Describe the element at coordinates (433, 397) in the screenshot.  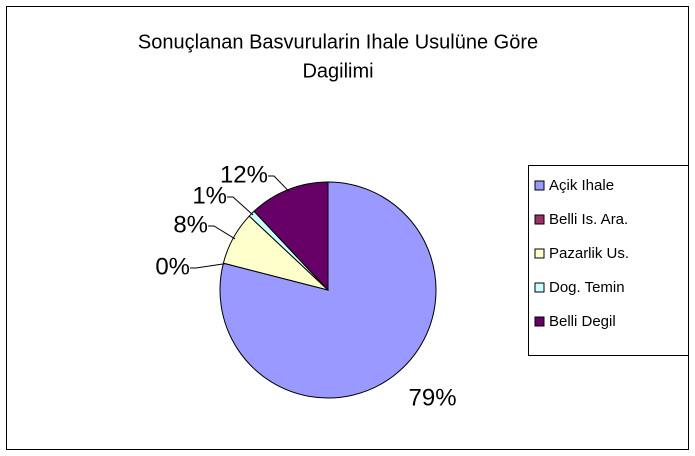
I see `data-label: 79%` at that location.